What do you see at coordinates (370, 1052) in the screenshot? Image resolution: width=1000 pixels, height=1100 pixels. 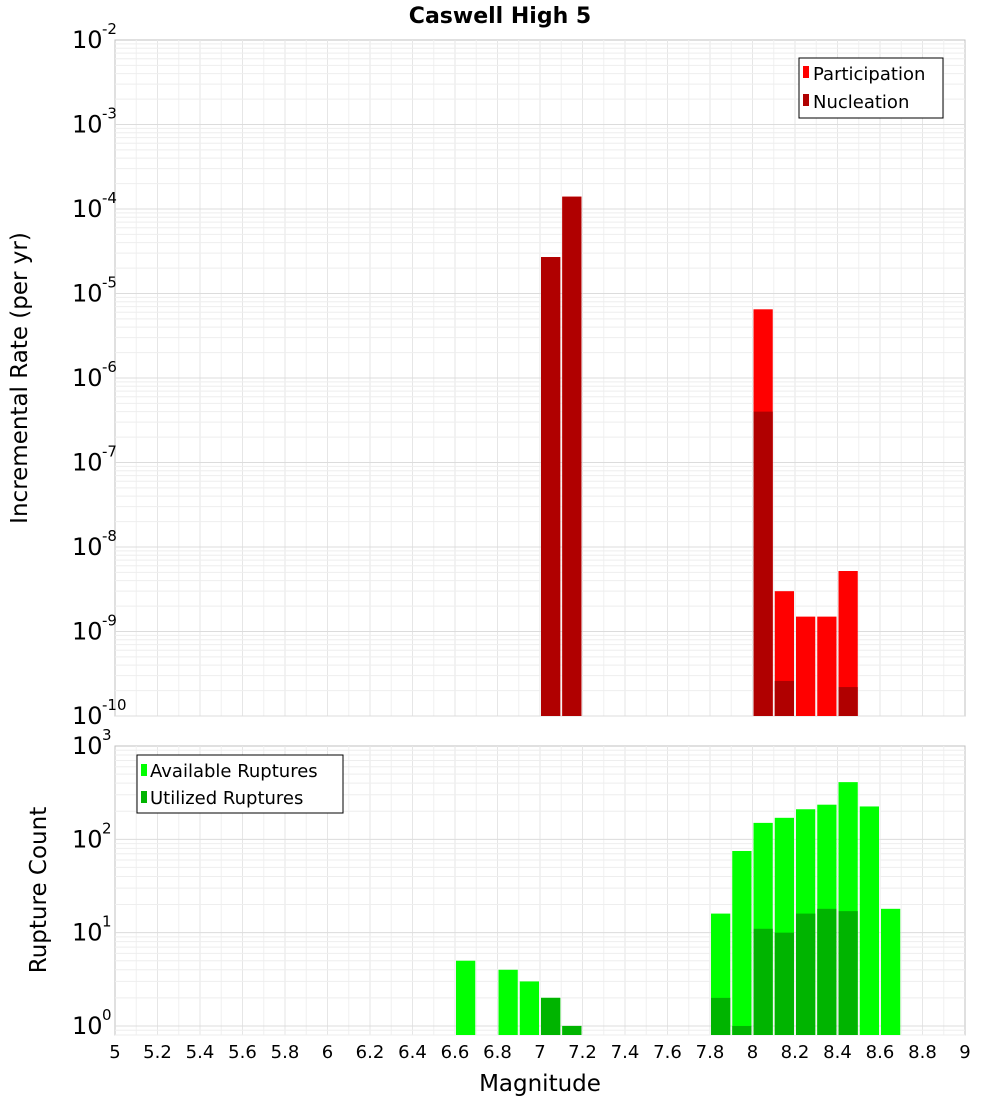 I see `x-tick-label: 6.2` at bounding box center [370, 1052].